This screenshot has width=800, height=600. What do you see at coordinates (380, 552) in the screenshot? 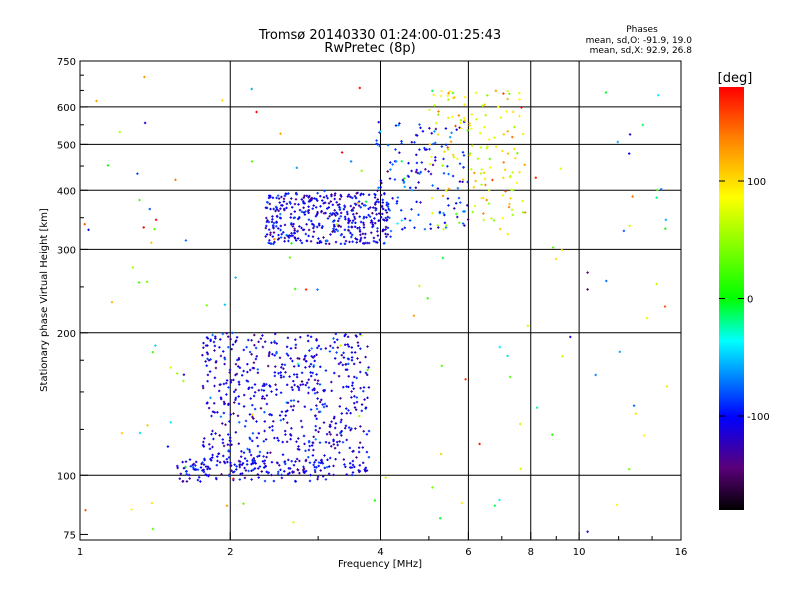
I see `x-tick-label: 4` at bounding box center [380, 552].